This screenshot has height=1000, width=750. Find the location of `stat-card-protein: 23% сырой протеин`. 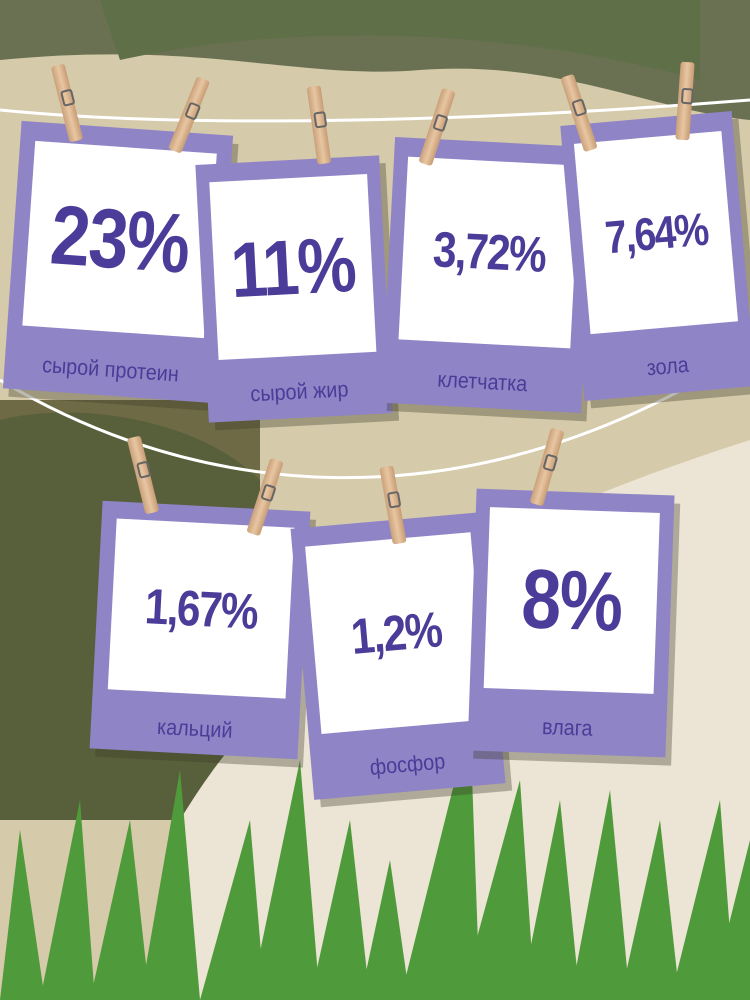

stat-card-protein: 23% сырой протеин is located at coordinates (118, 262).